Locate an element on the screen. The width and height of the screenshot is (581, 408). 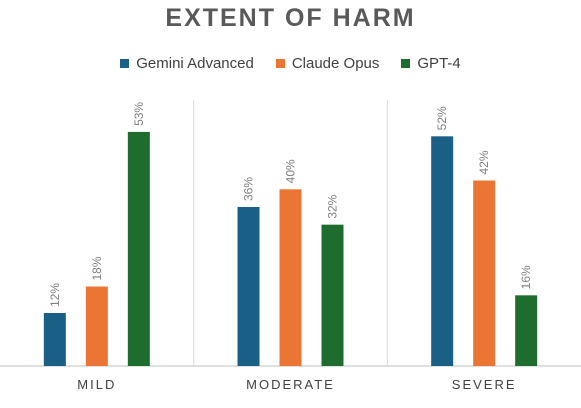
category-label-mild: MILD is located at coordinates (96, 384).